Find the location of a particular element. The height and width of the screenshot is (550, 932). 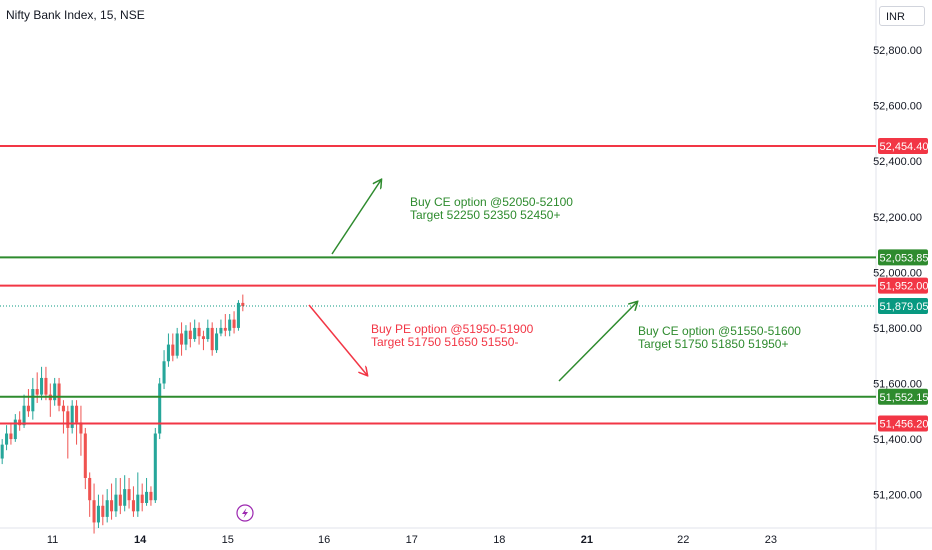

lightning-icon is located at coordinates (245, 513).